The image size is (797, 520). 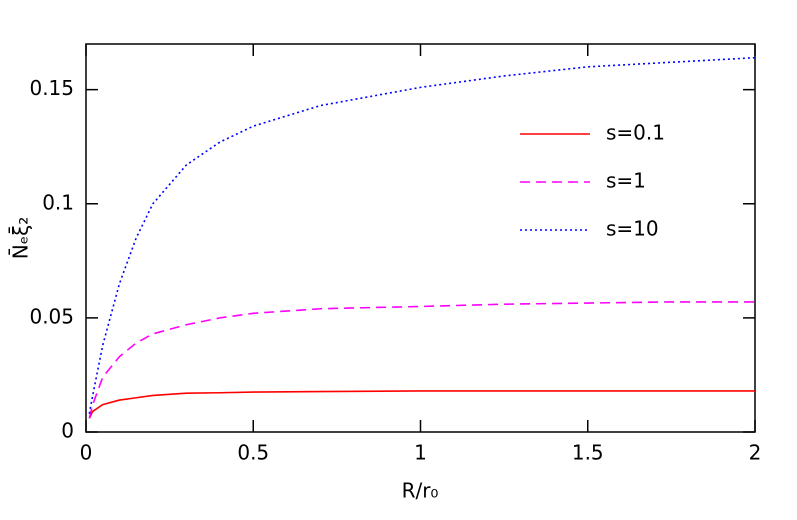 What do you see at coordinates (58, 202) in the screenshot?
I see `y-tick-label: 0.1` at bounding box center [58, 202].